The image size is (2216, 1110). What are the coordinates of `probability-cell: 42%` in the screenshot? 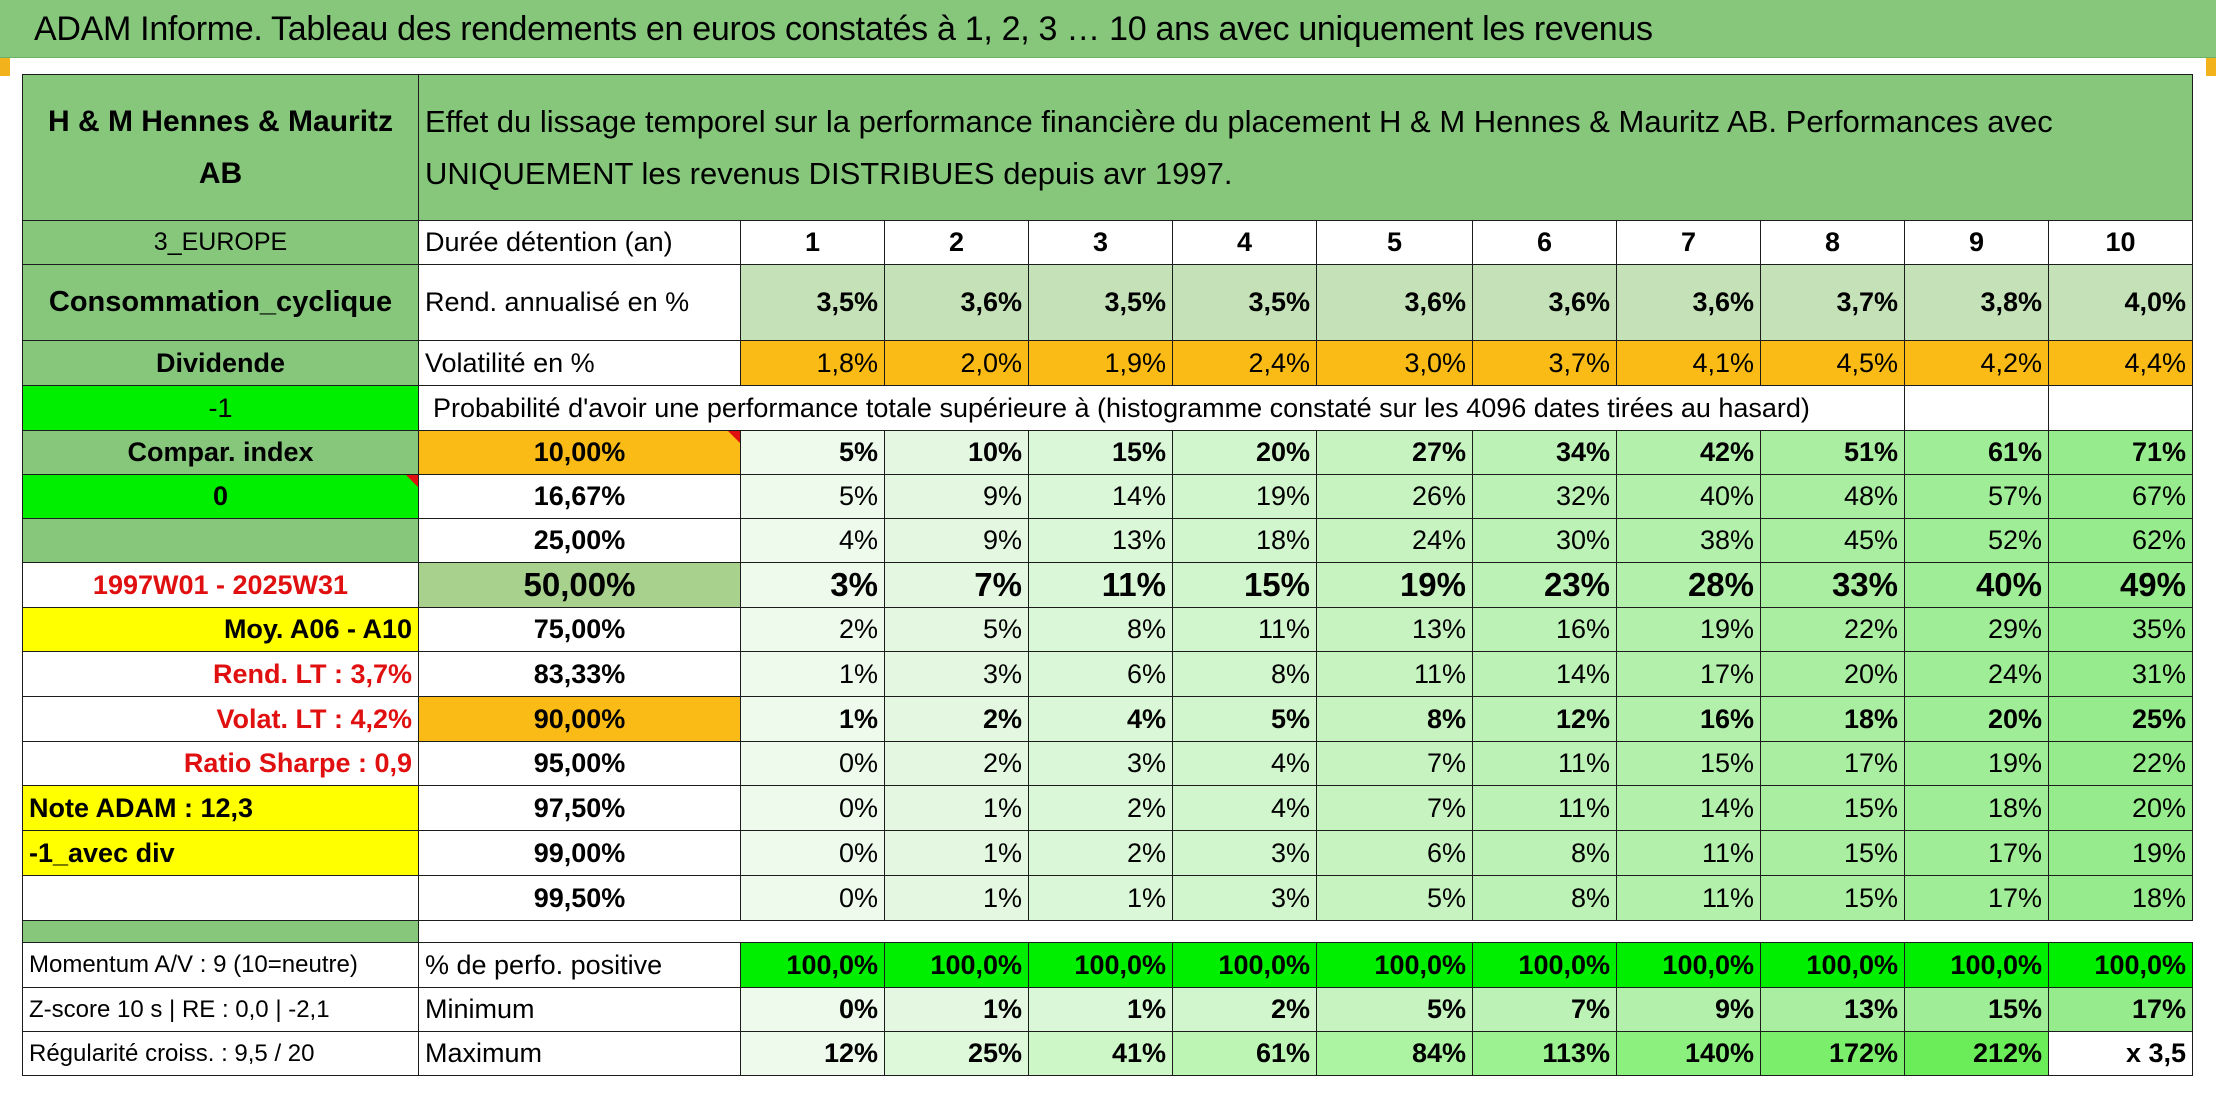 It's located at (1688, 452).